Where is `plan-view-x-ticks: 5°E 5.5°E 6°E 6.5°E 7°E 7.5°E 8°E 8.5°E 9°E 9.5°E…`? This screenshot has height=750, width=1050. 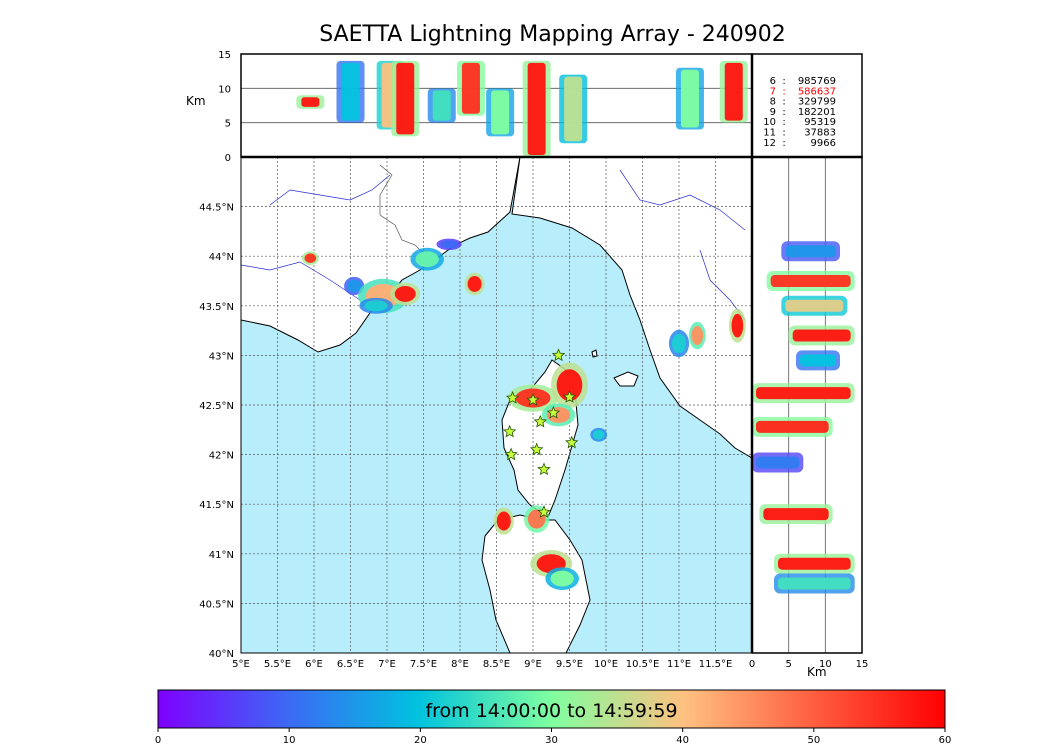
plan-view-x-ticks: 5°E 5.5°E 6°E 6.5°E 7°E 7.5°E 8°E 8.5°E 9°E 9.5°E… is located at coordinates (482, 664).